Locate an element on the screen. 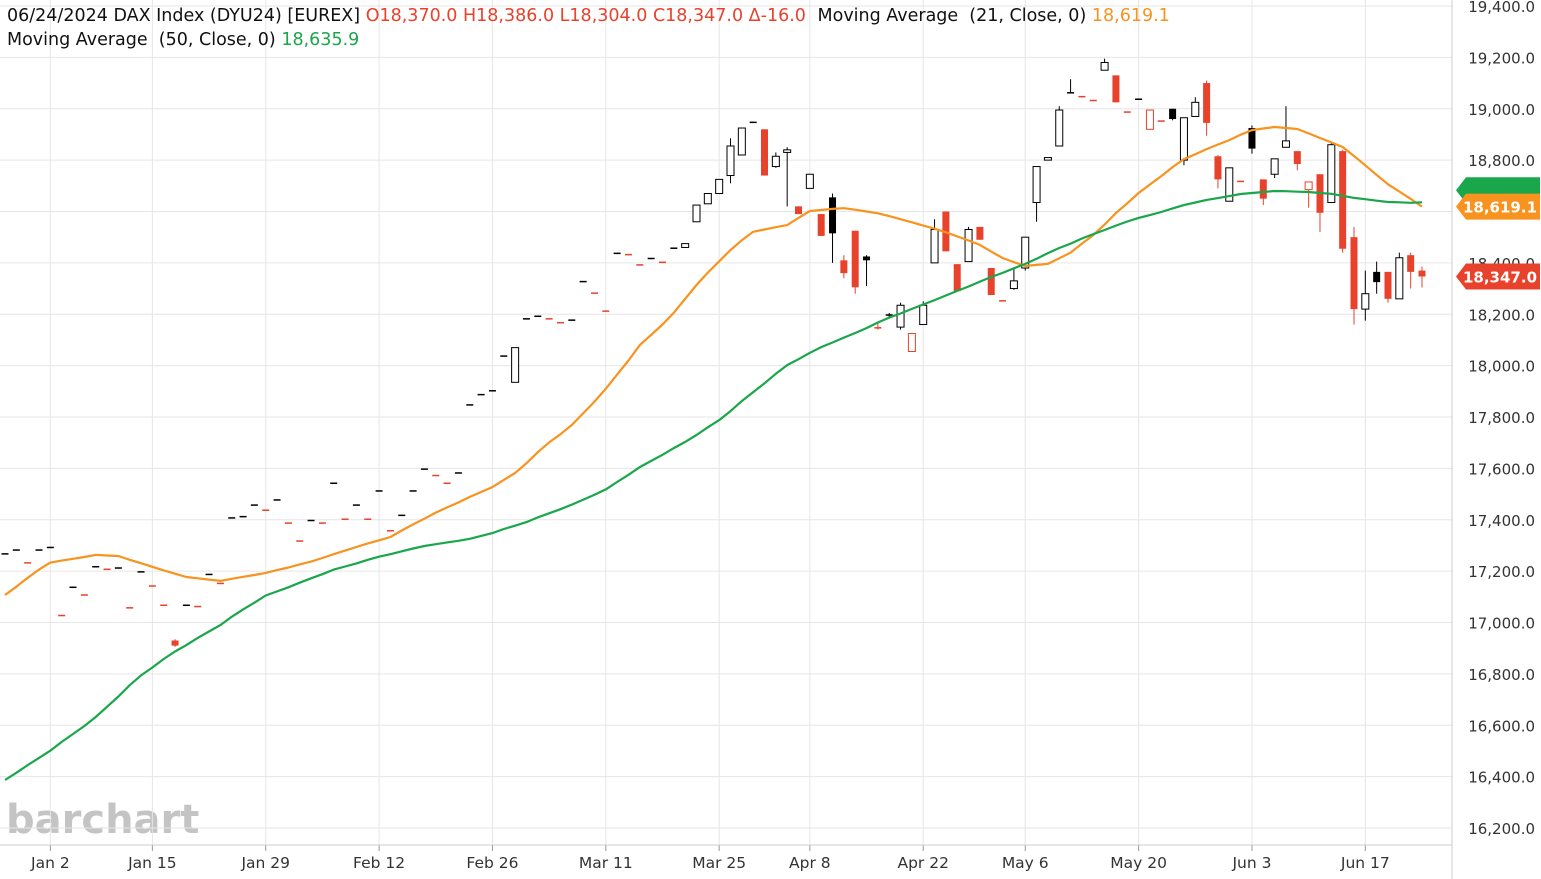 Image resolution: width=1541 pixels, height=879 pixels. x-tick-label: Jan 29 is located at coordinates (265, 863).